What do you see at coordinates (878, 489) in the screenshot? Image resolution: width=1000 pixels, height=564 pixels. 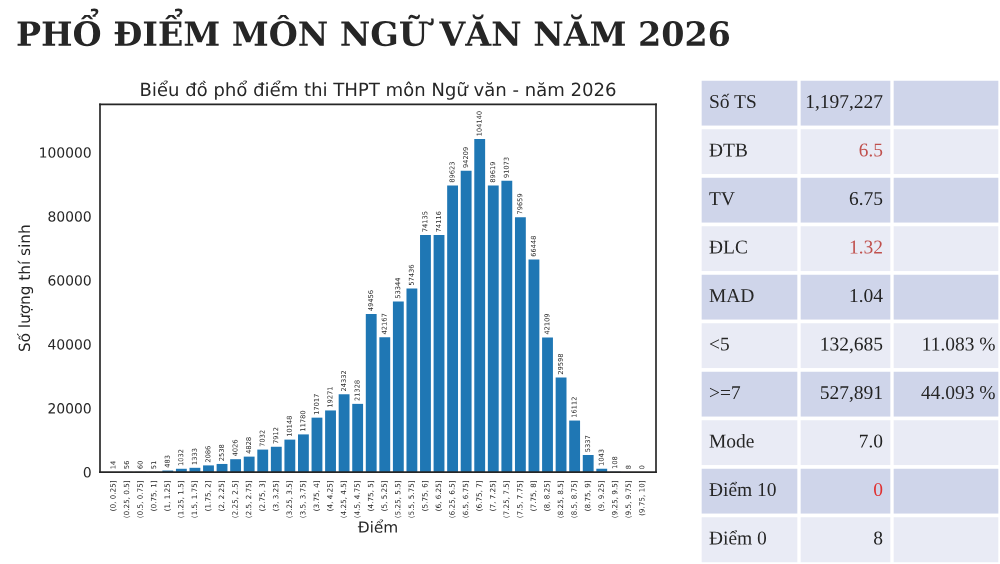 I see `text: 0` at bounding box center [878, 489].